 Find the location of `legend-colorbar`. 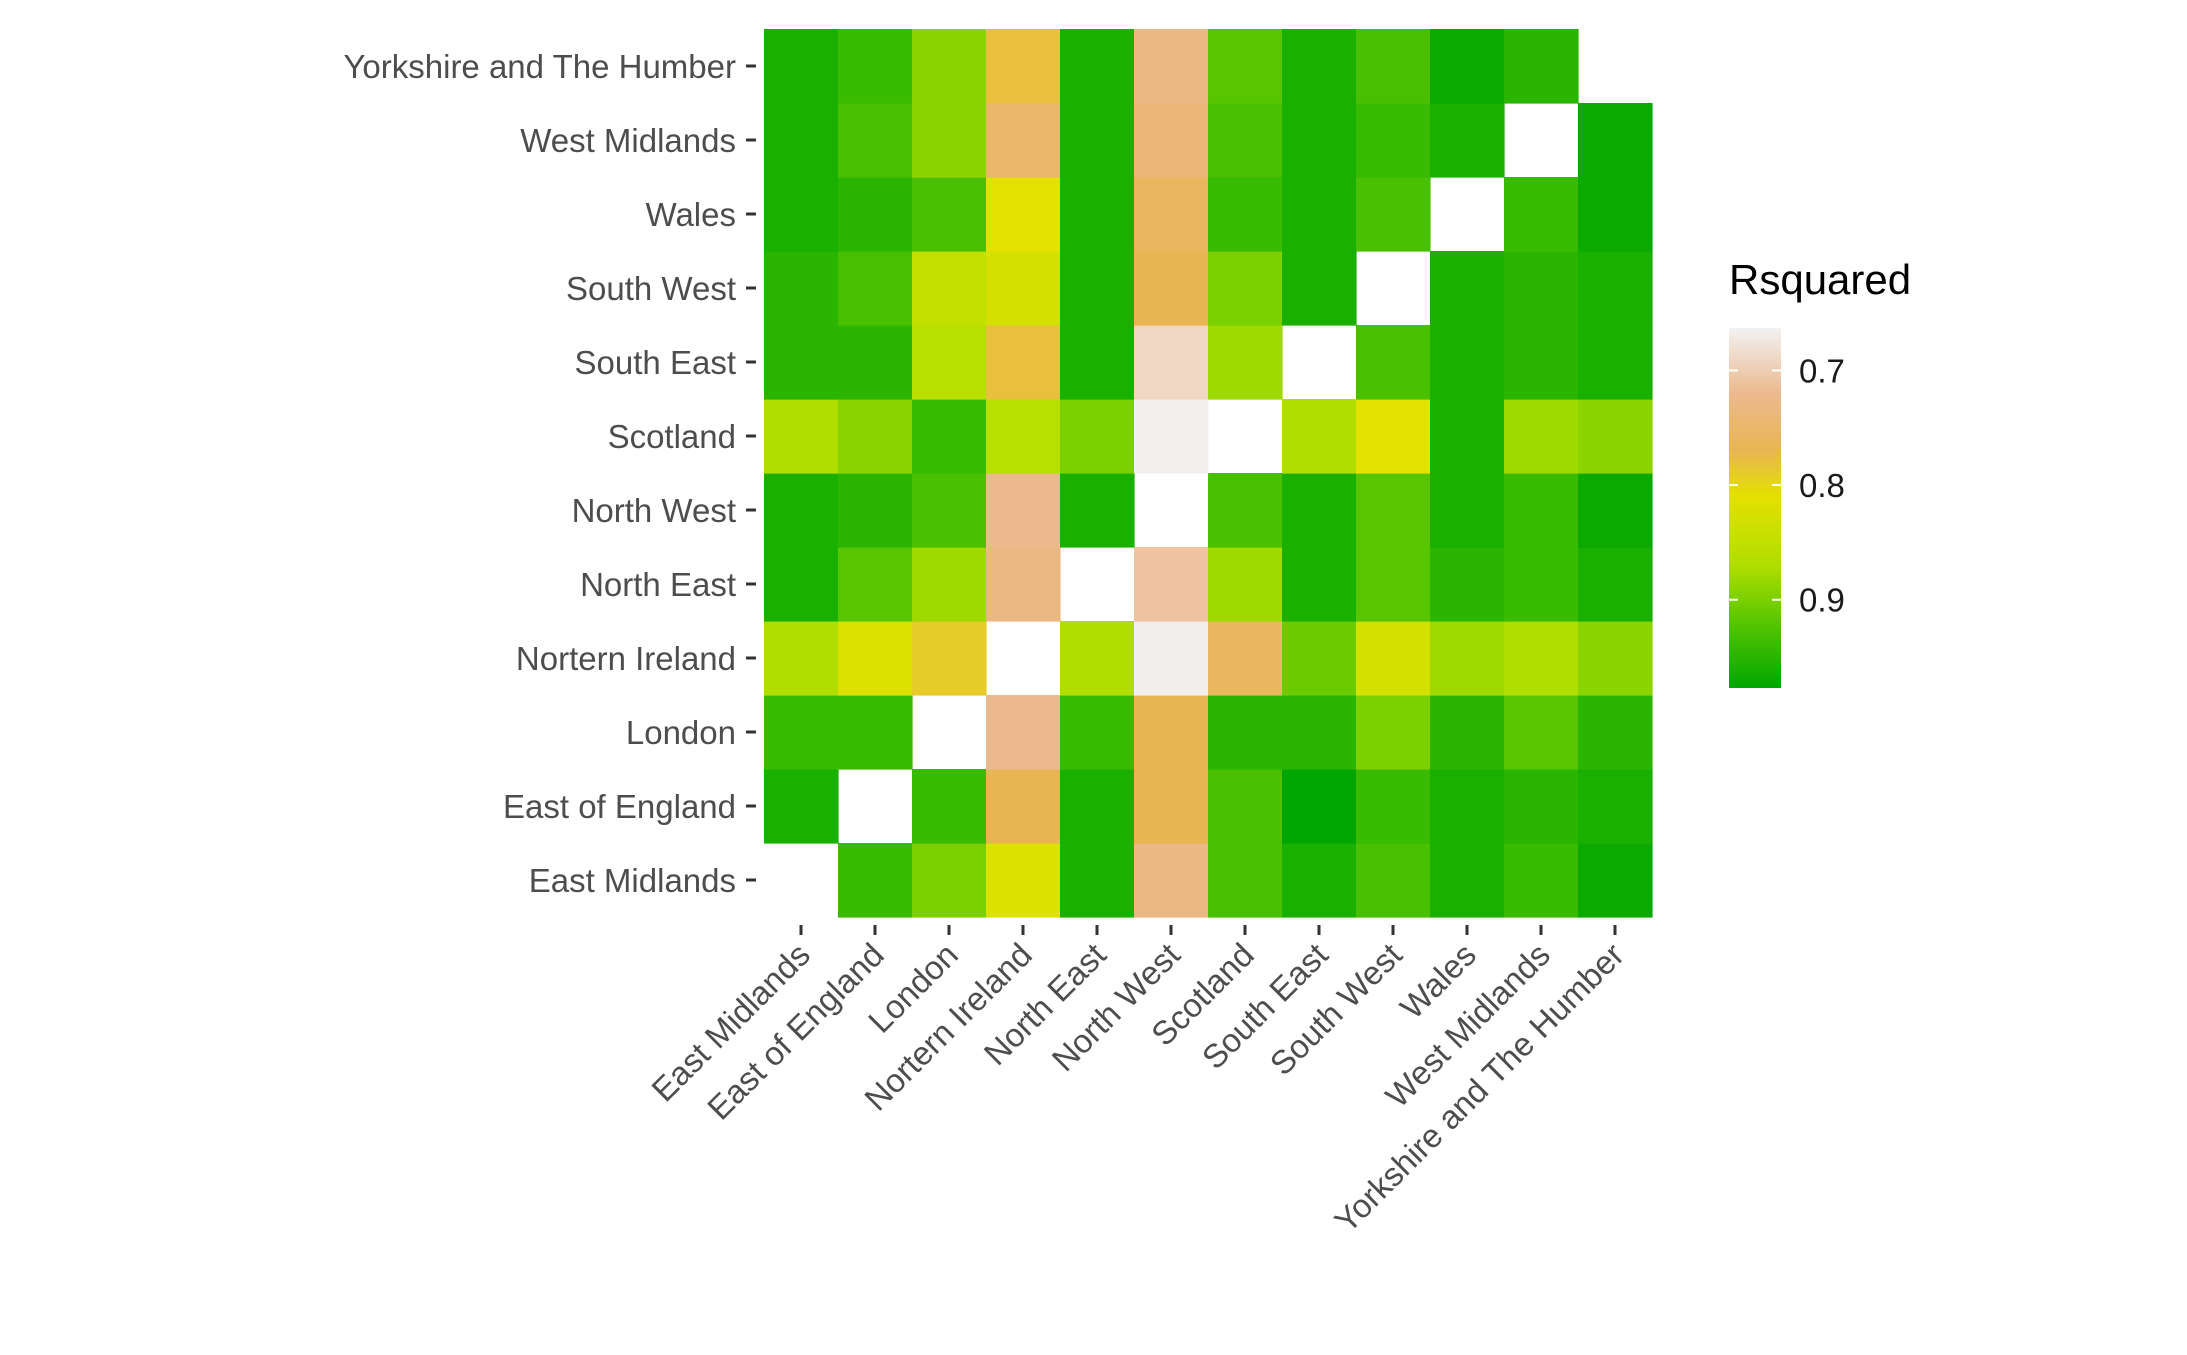

legend-colorbar is located at coordinates (1755, 508).